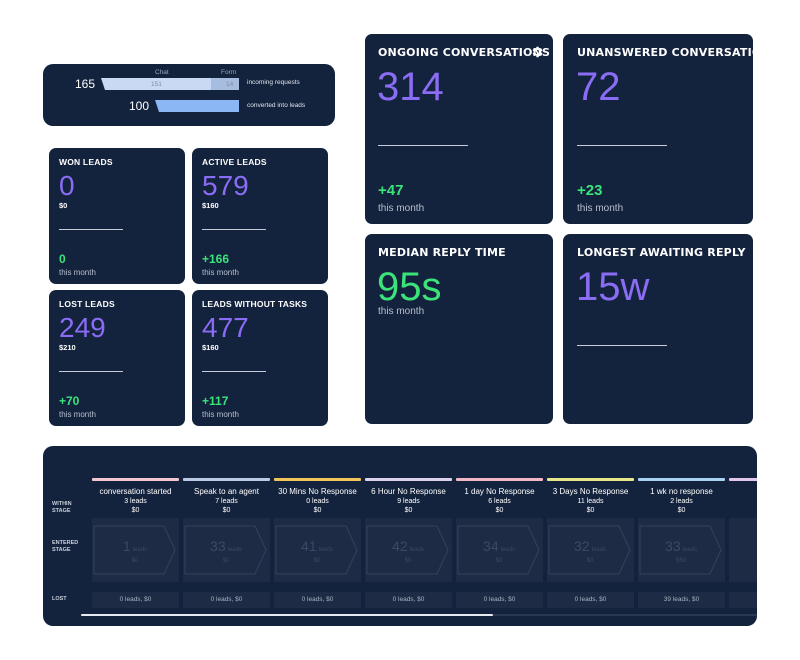  What do you see at coordinates (665, 52) in the screenshot?
I see `card-title: UNANSWERED CONVERSATIOI` at bounding box center [665, 52].